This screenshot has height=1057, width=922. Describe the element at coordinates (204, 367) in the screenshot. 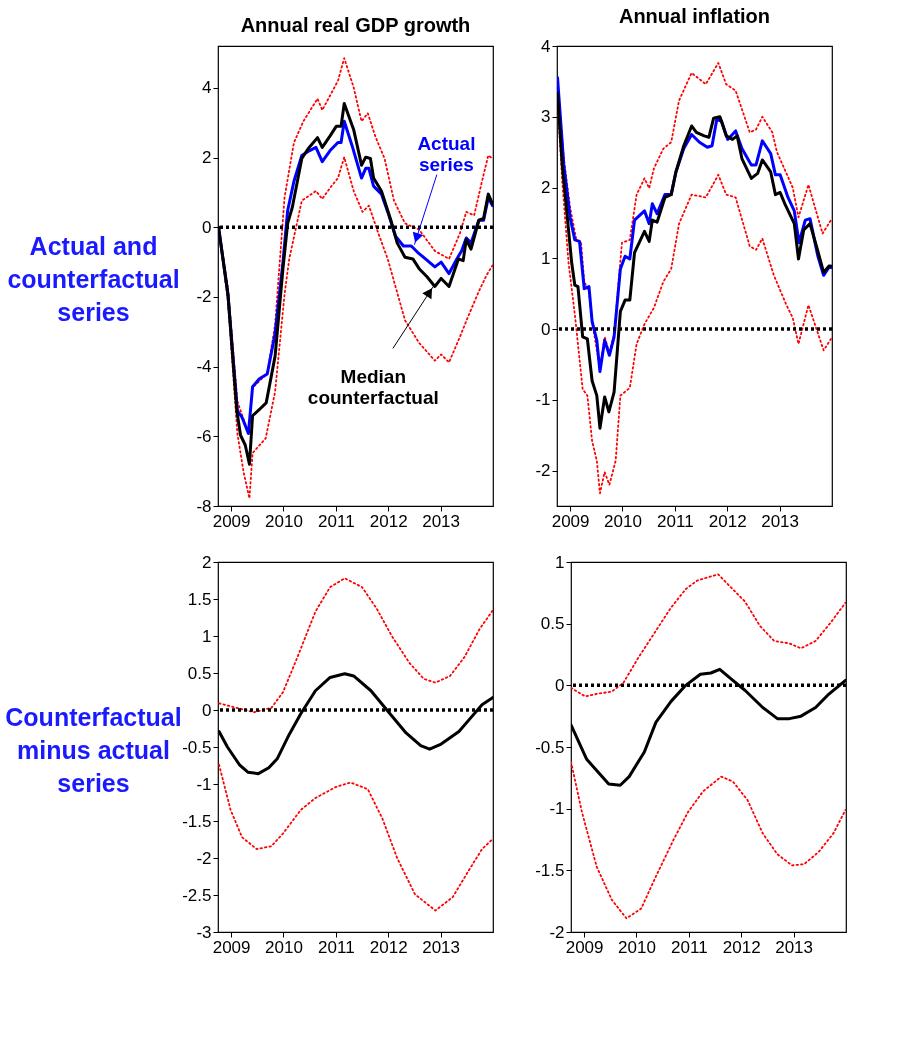

I see `y-tick-label: -4` at that location.